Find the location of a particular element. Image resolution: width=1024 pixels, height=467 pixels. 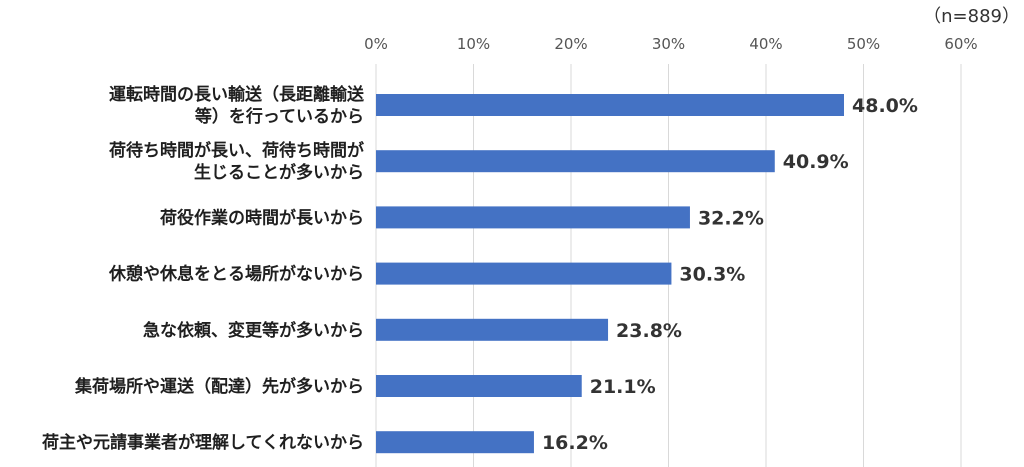

value-label-4: 23.8% is located at coordinates (649, 331).